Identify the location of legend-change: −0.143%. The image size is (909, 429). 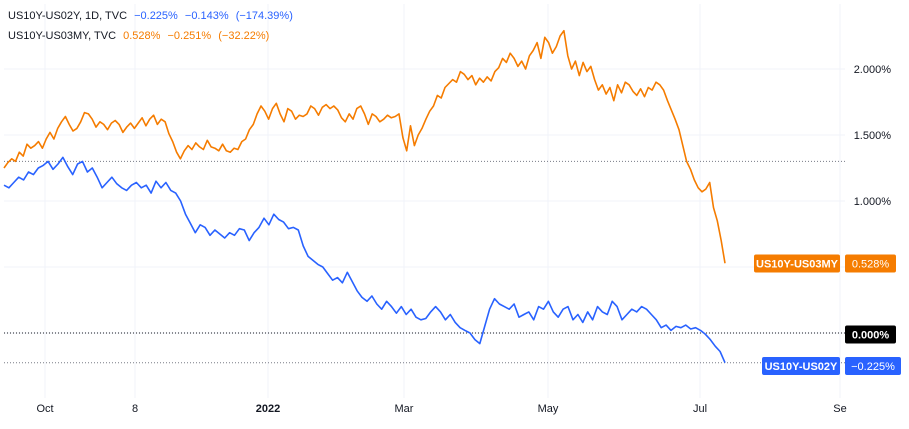
(206, 16).